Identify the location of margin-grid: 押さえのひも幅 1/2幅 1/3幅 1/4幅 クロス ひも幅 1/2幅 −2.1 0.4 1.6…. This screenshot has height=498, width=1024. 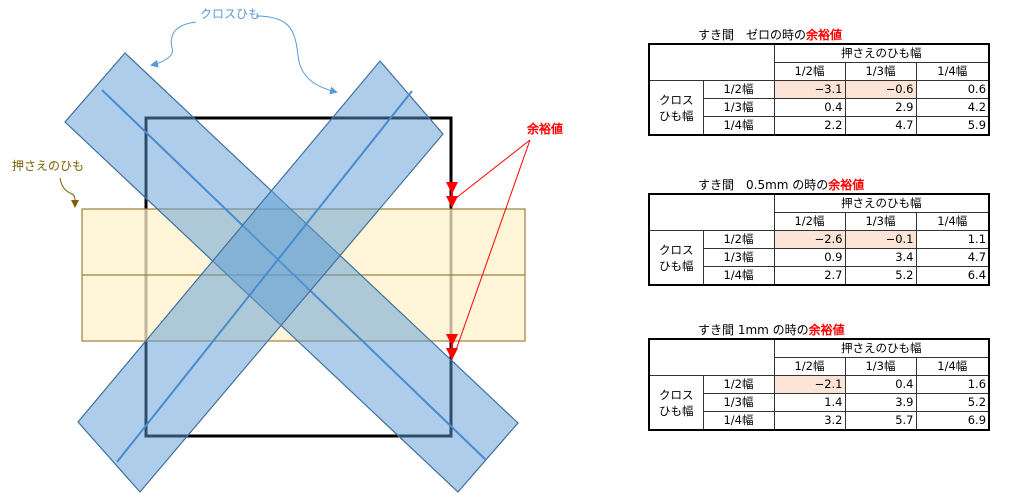
(819, 384).